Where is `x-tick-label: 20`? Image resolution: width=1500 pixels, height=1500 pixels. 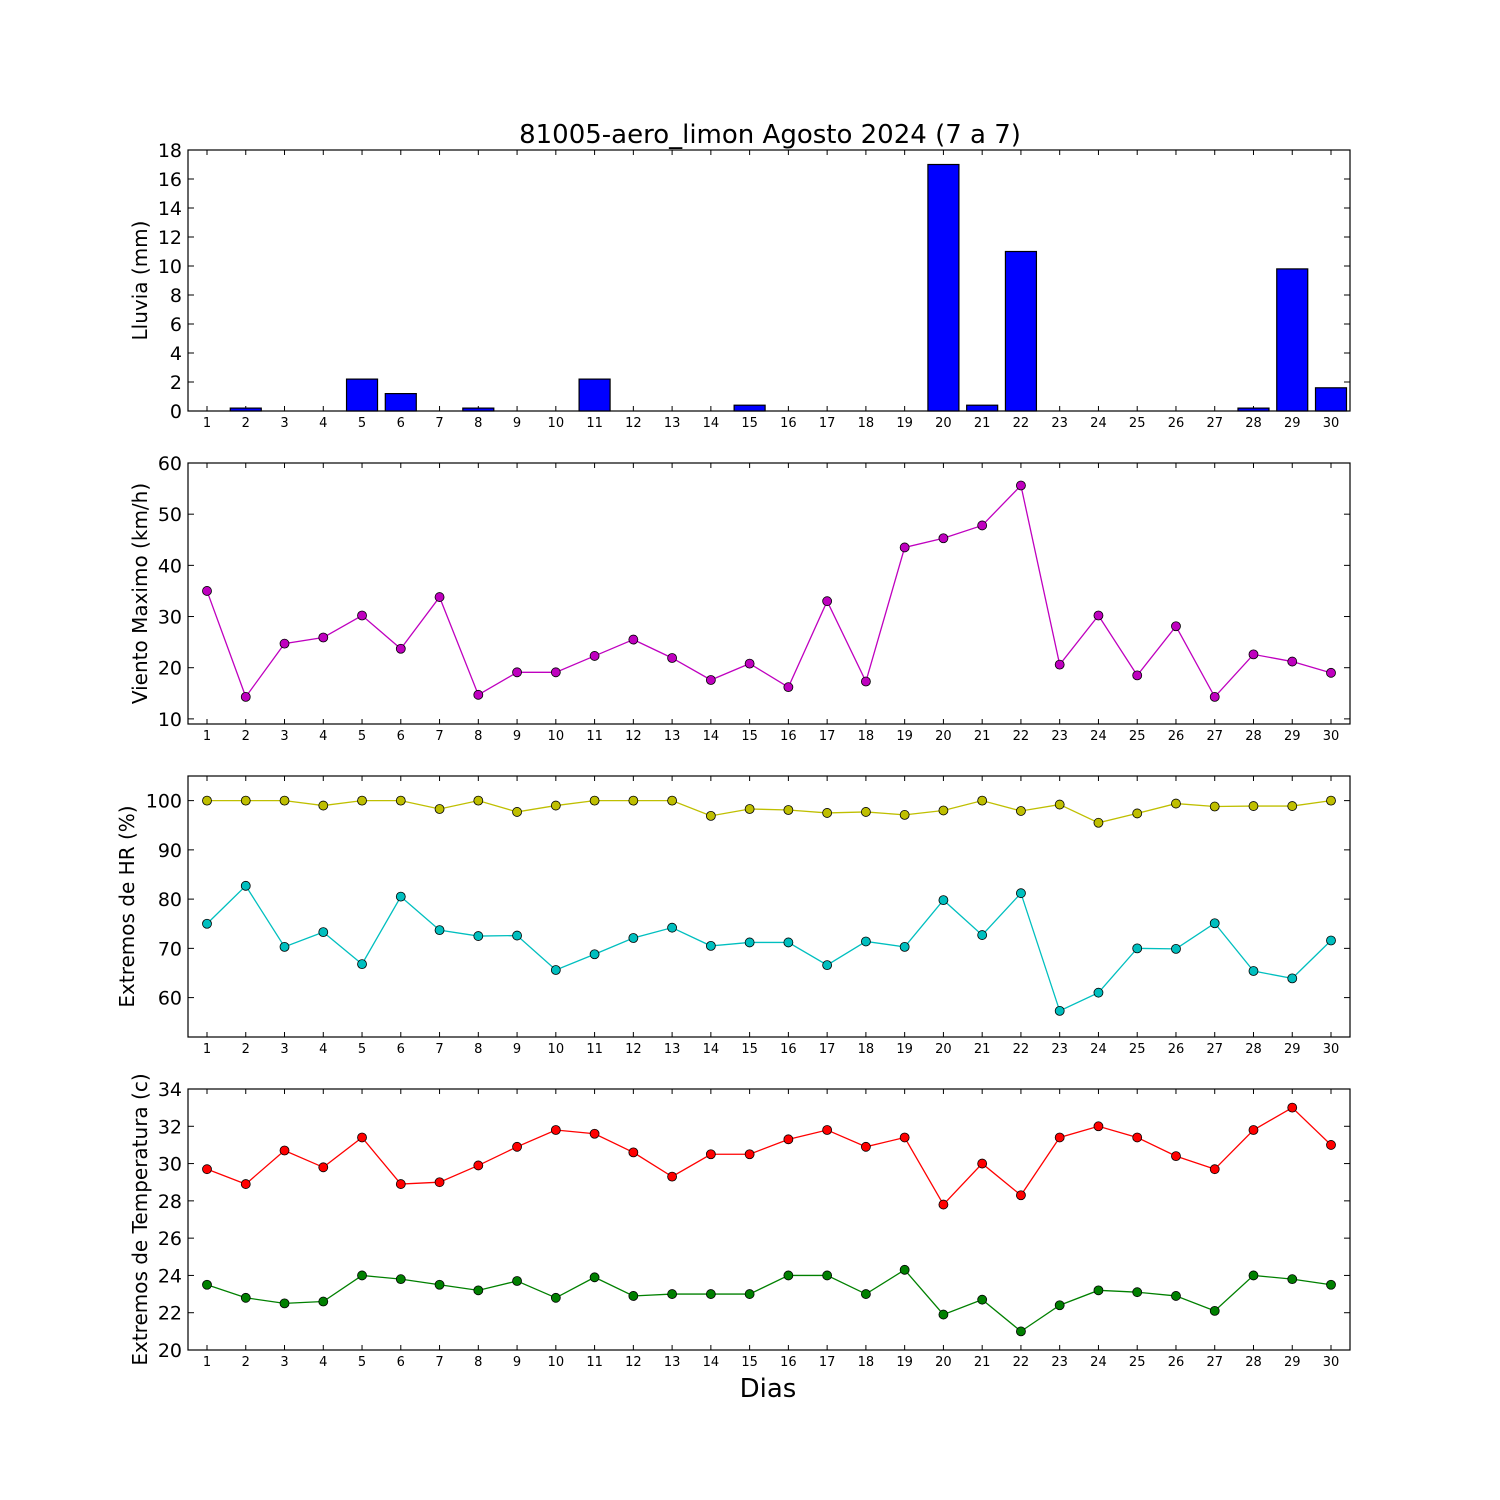 x-tick-label: 20 is located at coordinates (943, 1049).